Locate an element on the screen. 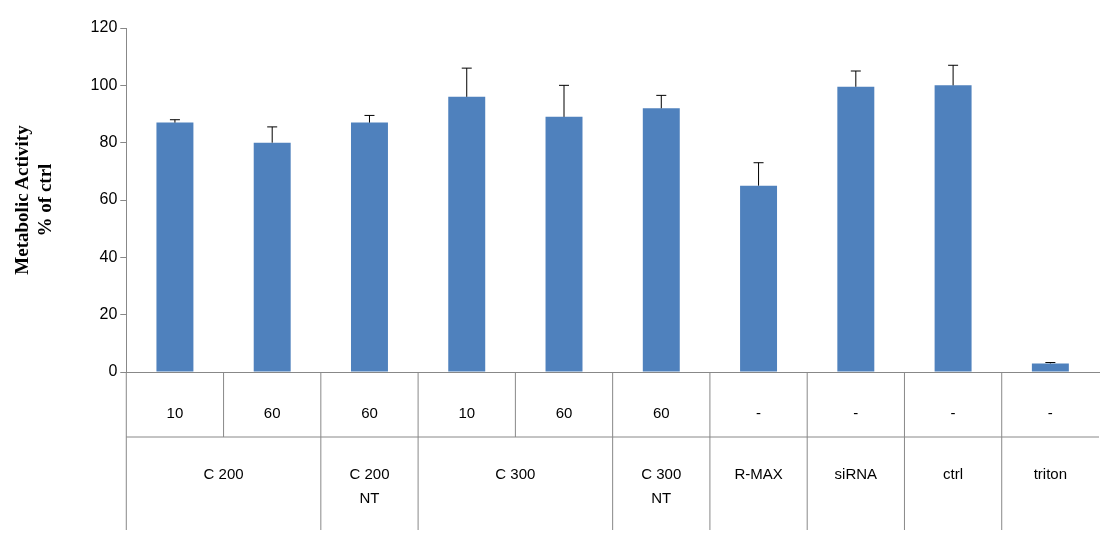 The image size is (1115, 538). text: C 300 is located at coordinates (515, 474).